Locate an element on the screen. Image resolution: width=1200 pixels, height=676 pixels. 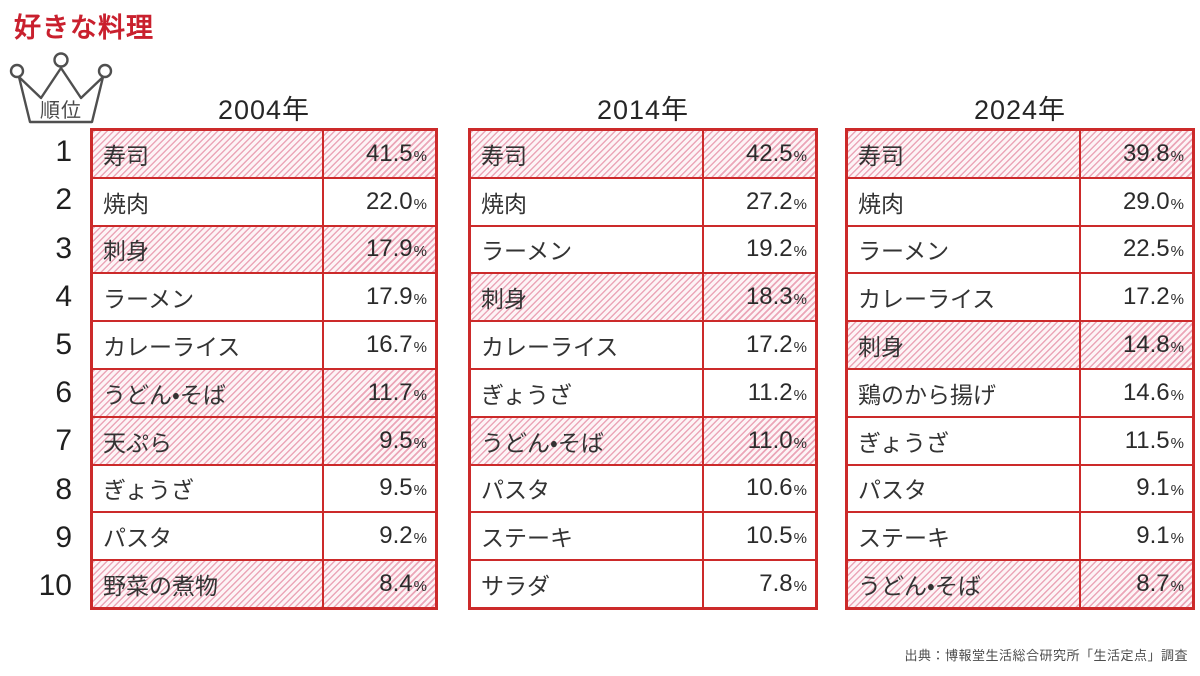
percent-text: 19.2% is located at coordinates (776, 249).